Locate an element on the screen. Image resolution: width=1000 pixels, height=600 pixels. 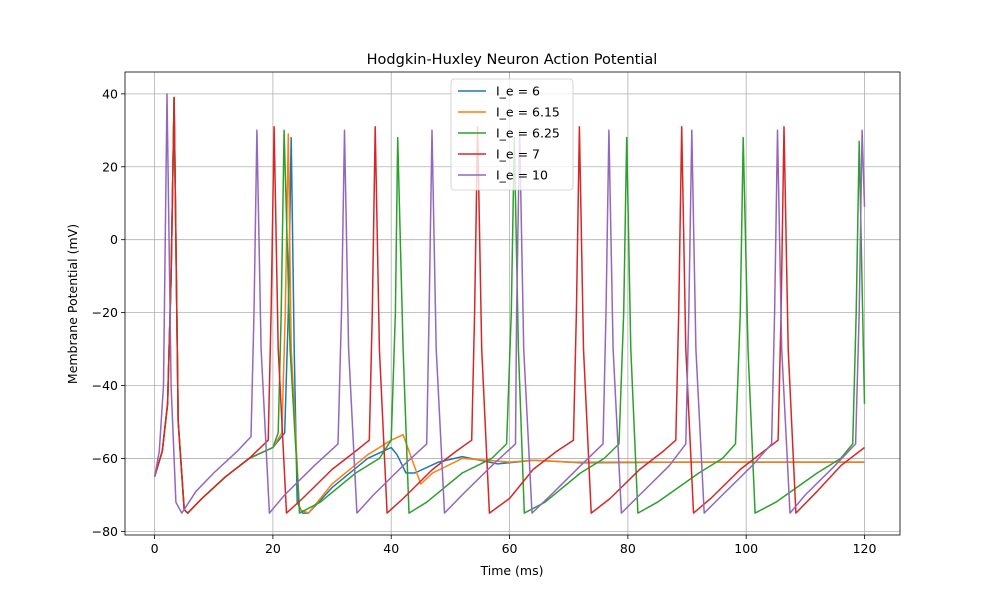
x-axis-ticks: 0 20 40 60 80 100 120 is located at coordinates (514, 545).